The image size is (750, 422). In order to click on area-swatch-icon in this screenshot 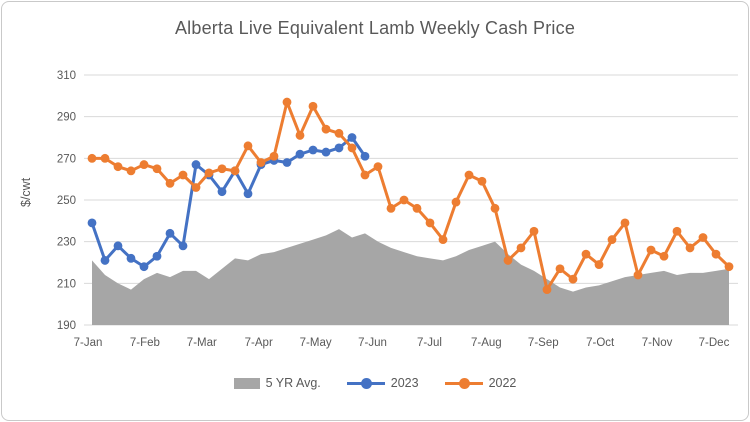, I will do `click(246, 383)`.